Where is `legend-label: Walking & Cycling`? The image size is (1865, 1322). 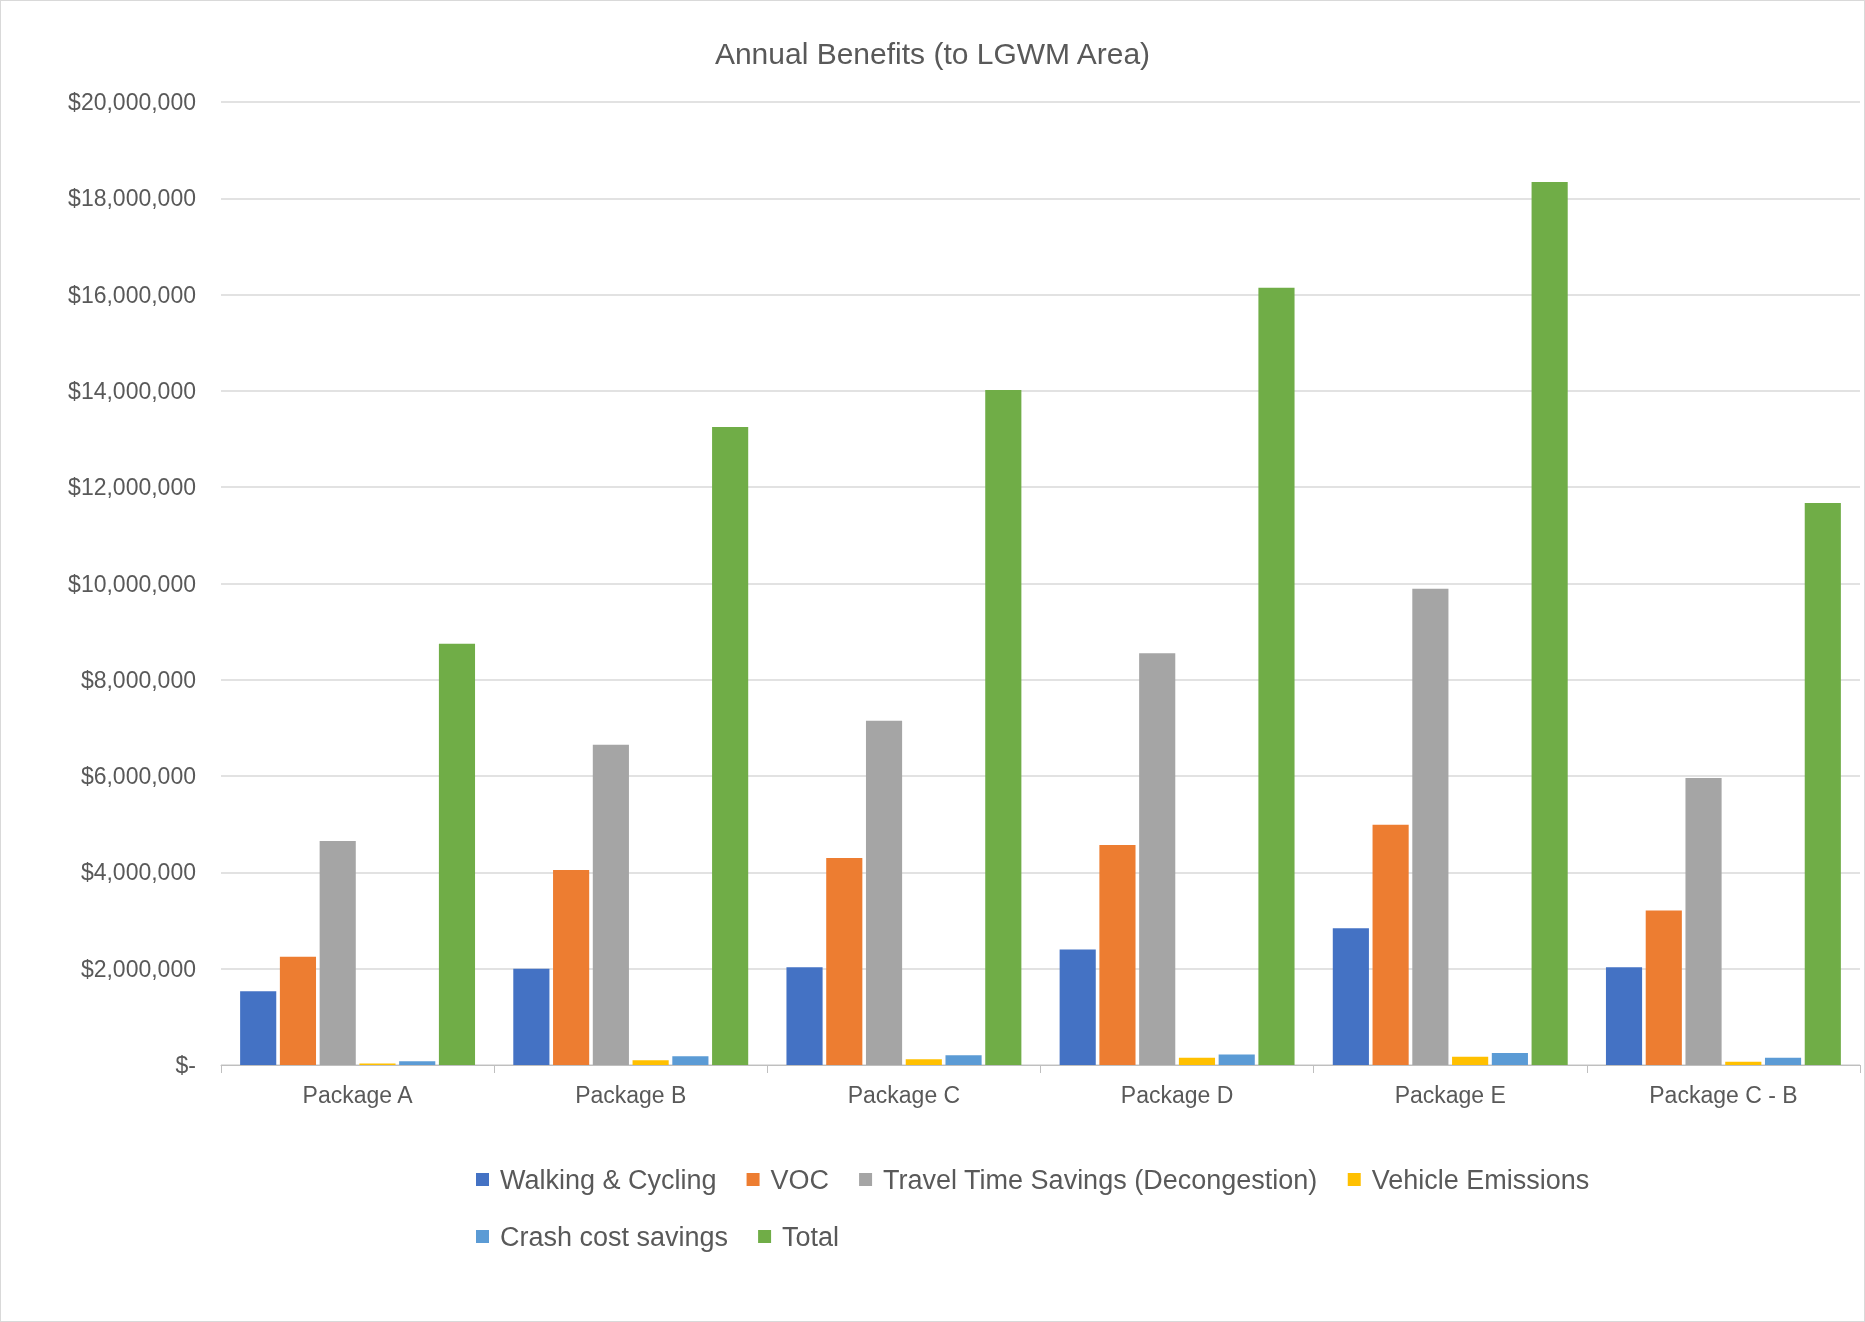 legend-label: Walking & Cycling is located at coordinates (608, 1179).